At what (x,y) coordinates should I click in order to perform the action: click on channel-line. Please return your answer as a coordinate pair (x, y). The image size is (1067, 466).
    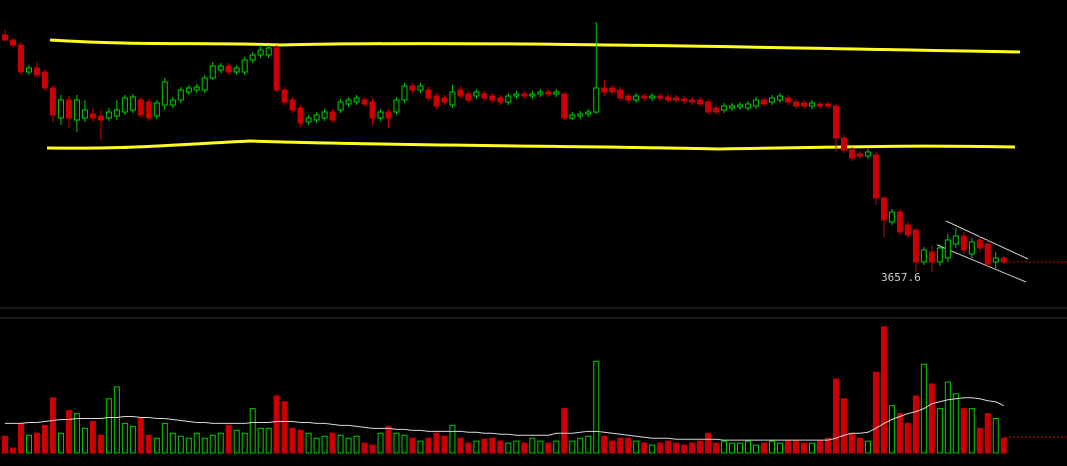
    Looking at the image, I should click on (981, 263).